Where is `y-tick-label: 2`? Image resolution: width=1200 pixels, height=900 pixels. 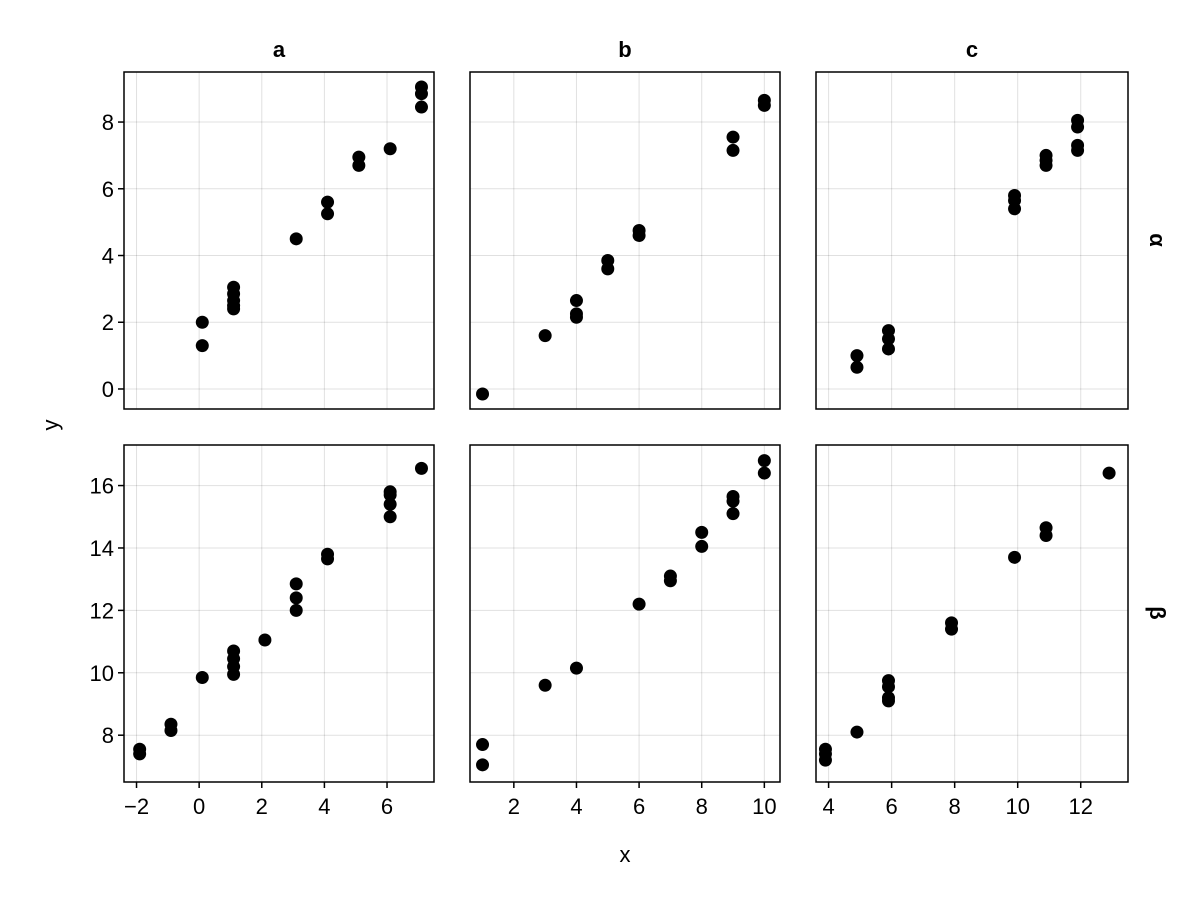
y-tick-label: 2 is located at coordinates (108, 322).